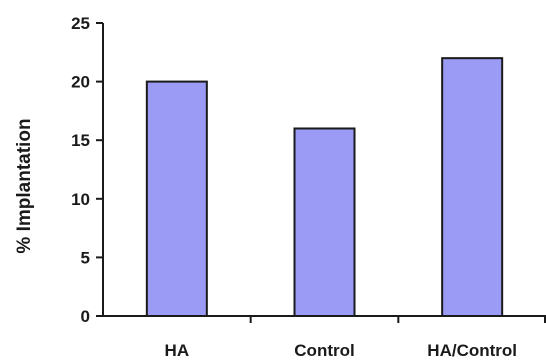 The image size is (546, 360). What do you see at coordinates (24, 185) in the screenshot?
I see `y-axis-title: % Implantation` at bounding box center [24, 185].